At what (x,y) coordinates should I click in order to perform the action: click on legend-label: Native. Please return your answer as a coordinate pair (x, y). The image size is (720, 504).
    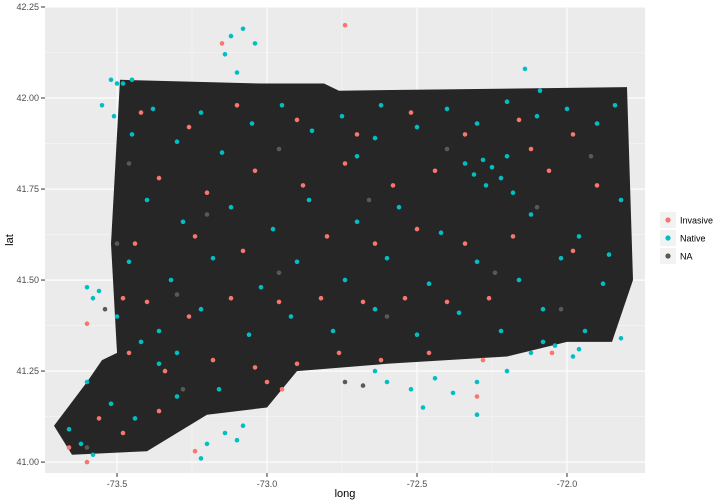
    Looking at the image, I should click on (693, 239).